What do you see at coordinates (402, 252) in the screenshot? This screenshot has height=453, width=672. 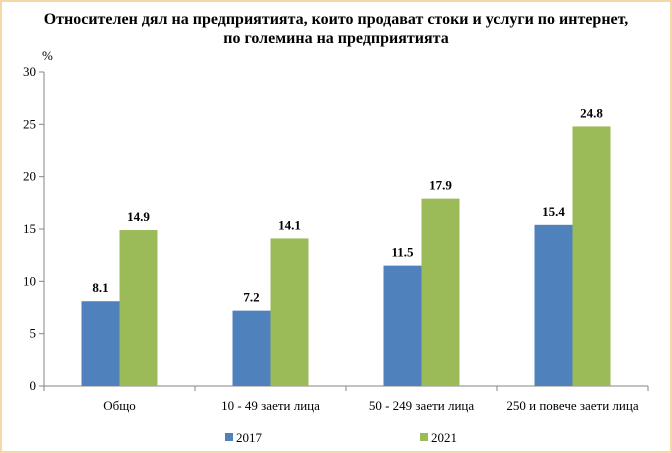 I see `data-label-2017: 11.5` at bounding box center [402, 252].